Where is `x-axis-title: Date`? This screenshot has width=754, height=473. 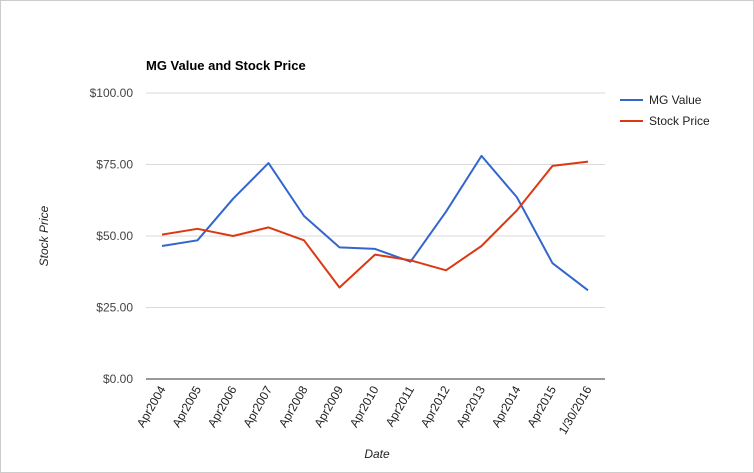
x-axis-title: Date is located at coordinates (377, 454).